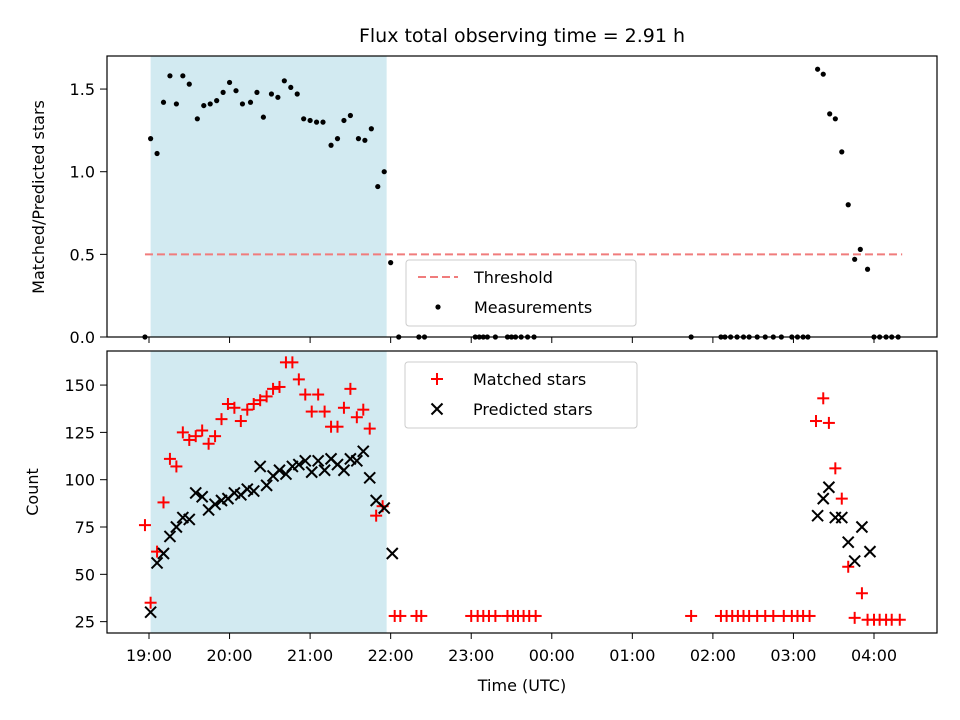 The width and height of the screenshot is (960, 720). Describe the element at coordinates (437, 409) in the screenshot. I see `predicted-legend-marker` at that location.